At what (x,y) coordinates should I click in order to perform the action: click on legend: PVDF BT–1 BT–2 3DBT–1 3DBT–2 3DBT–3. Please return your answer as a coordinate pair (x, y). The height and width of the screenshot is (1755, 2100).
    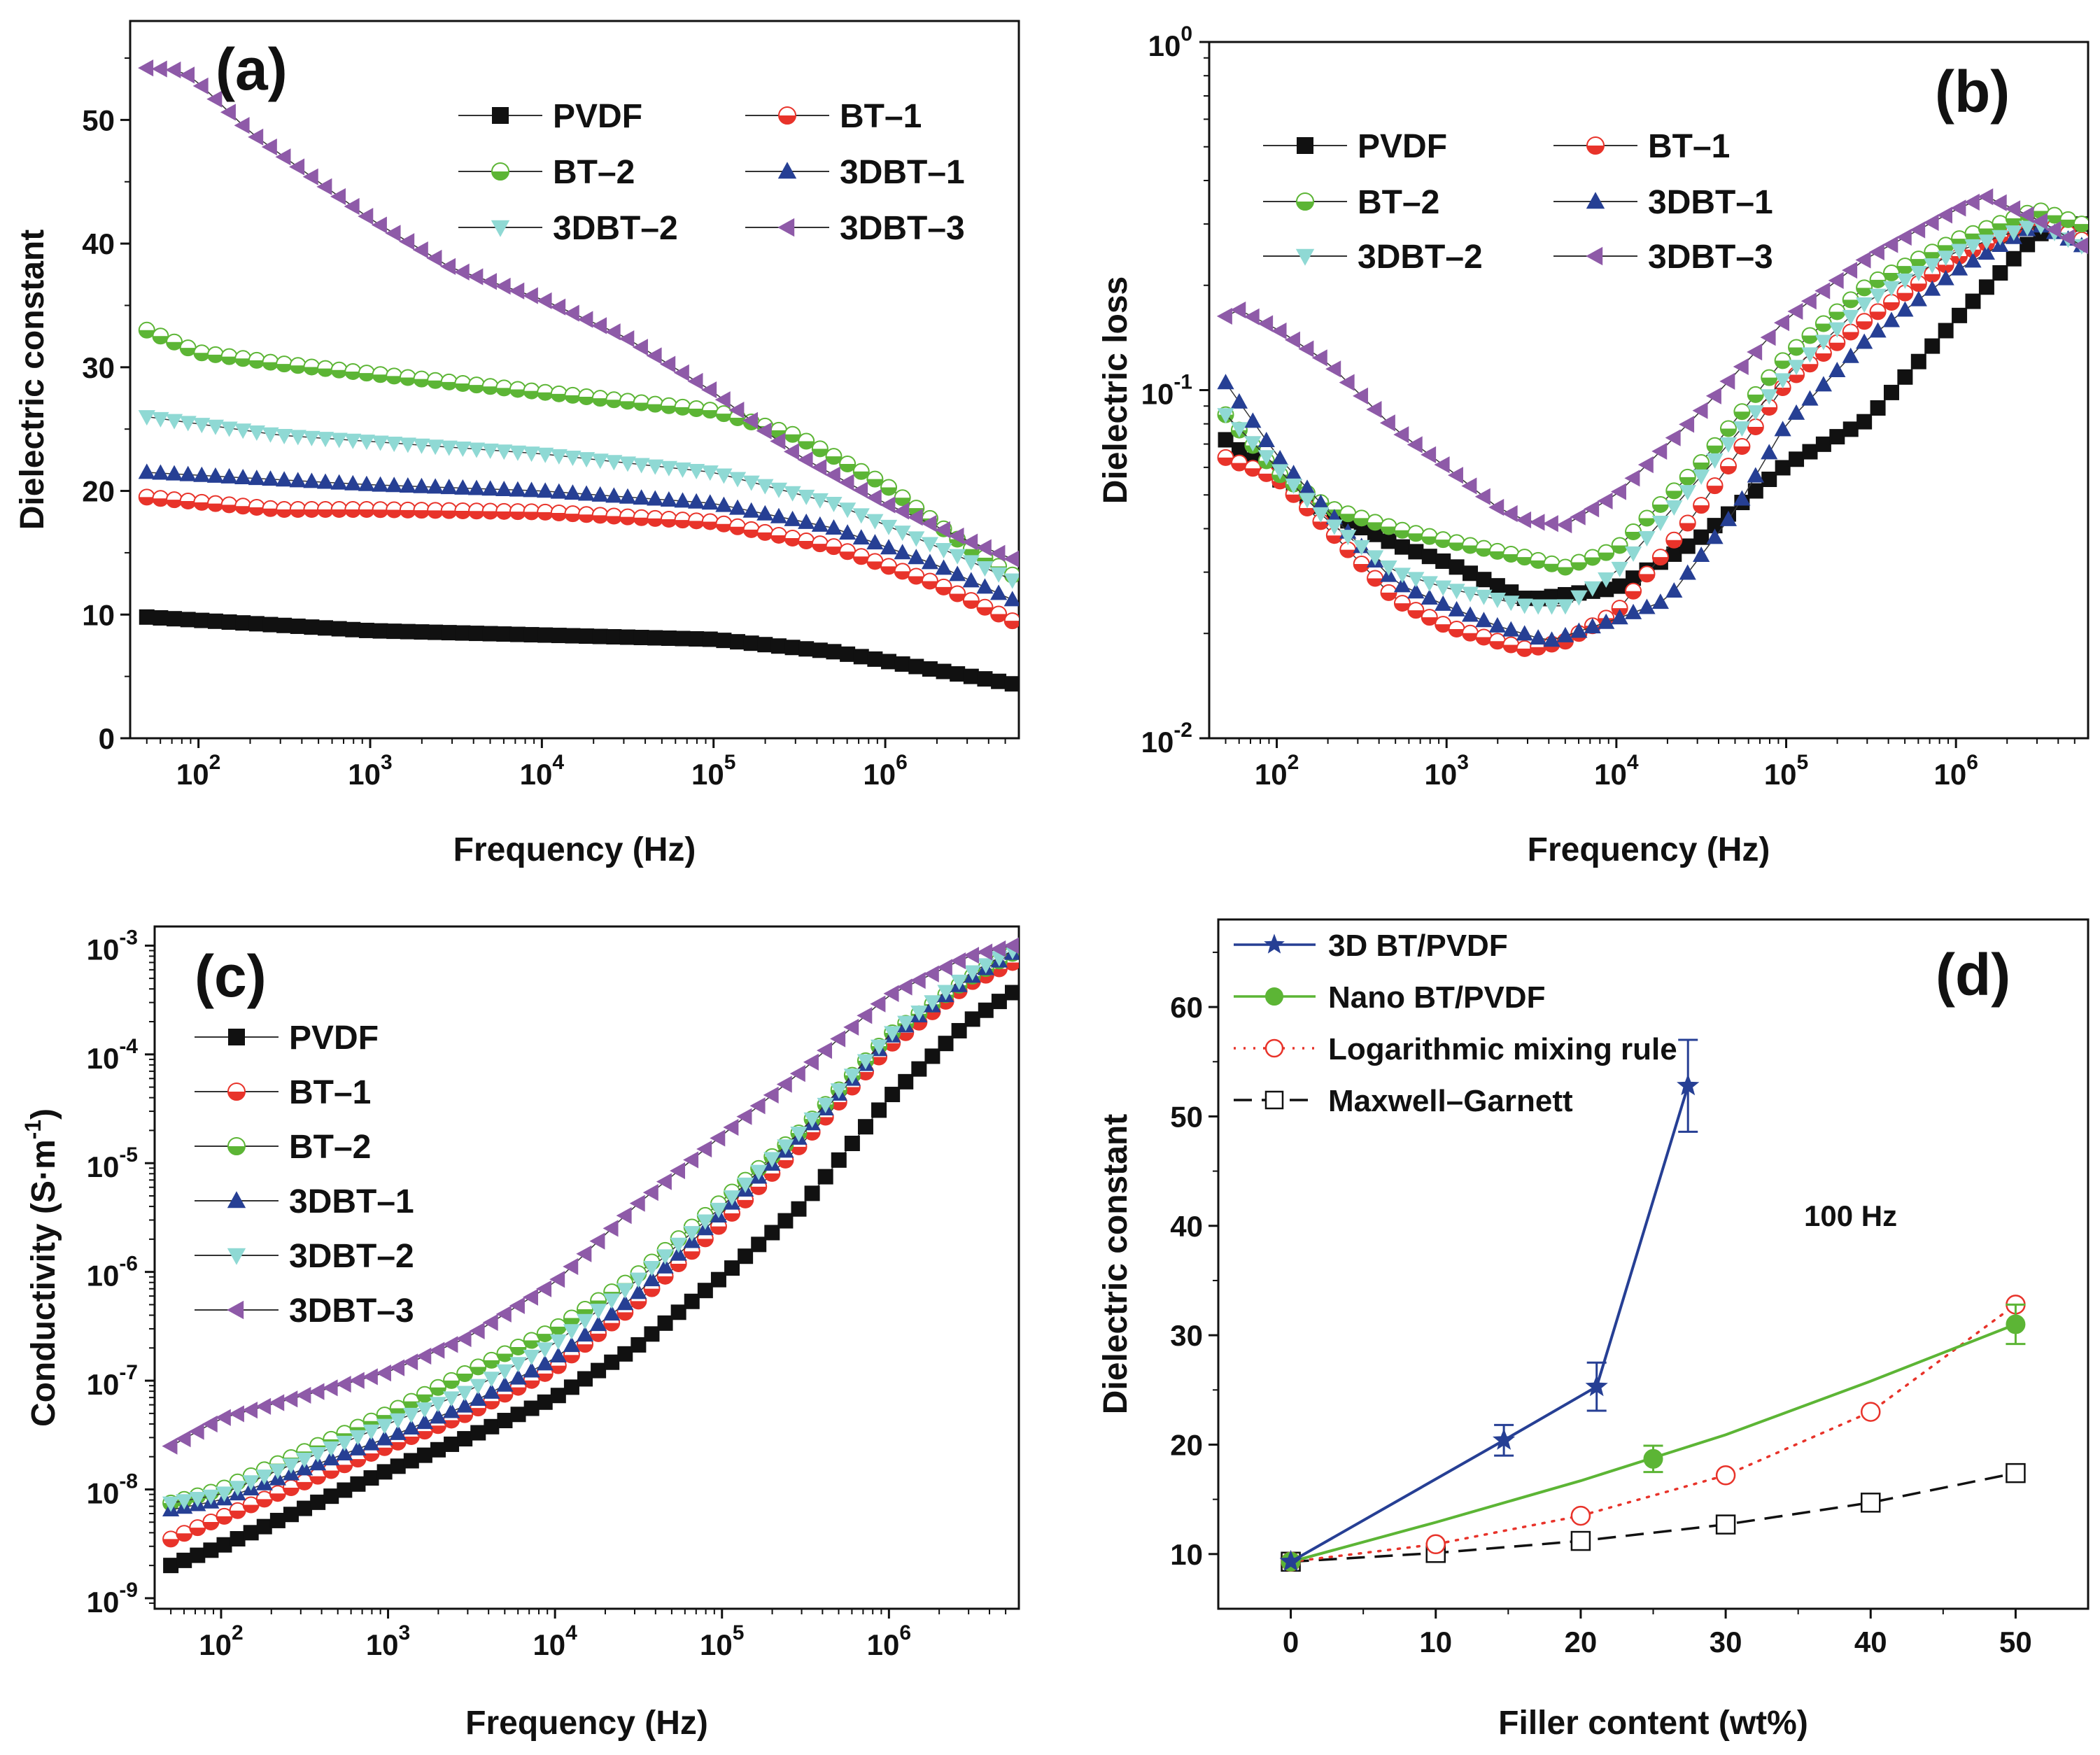
    Looking at the image, I should click on (711, 172).